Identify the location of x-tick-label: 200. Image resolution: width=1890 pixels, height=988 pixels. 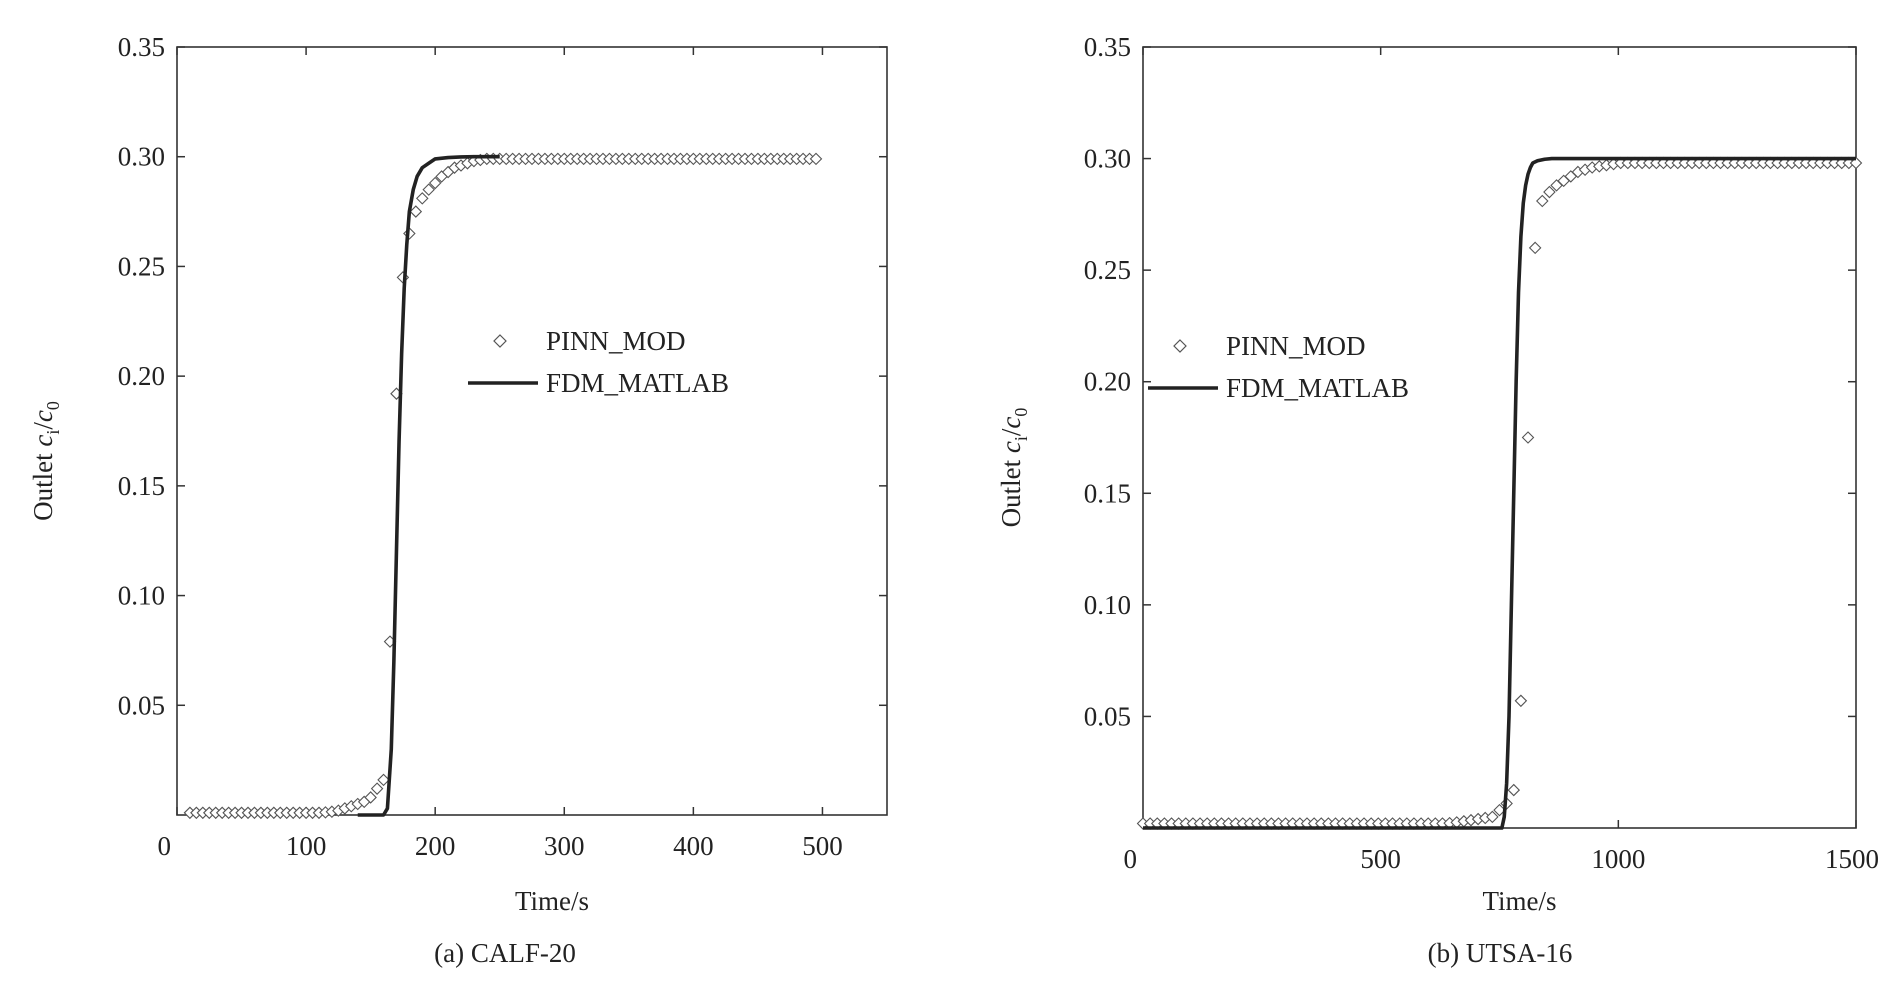
(435, 846).